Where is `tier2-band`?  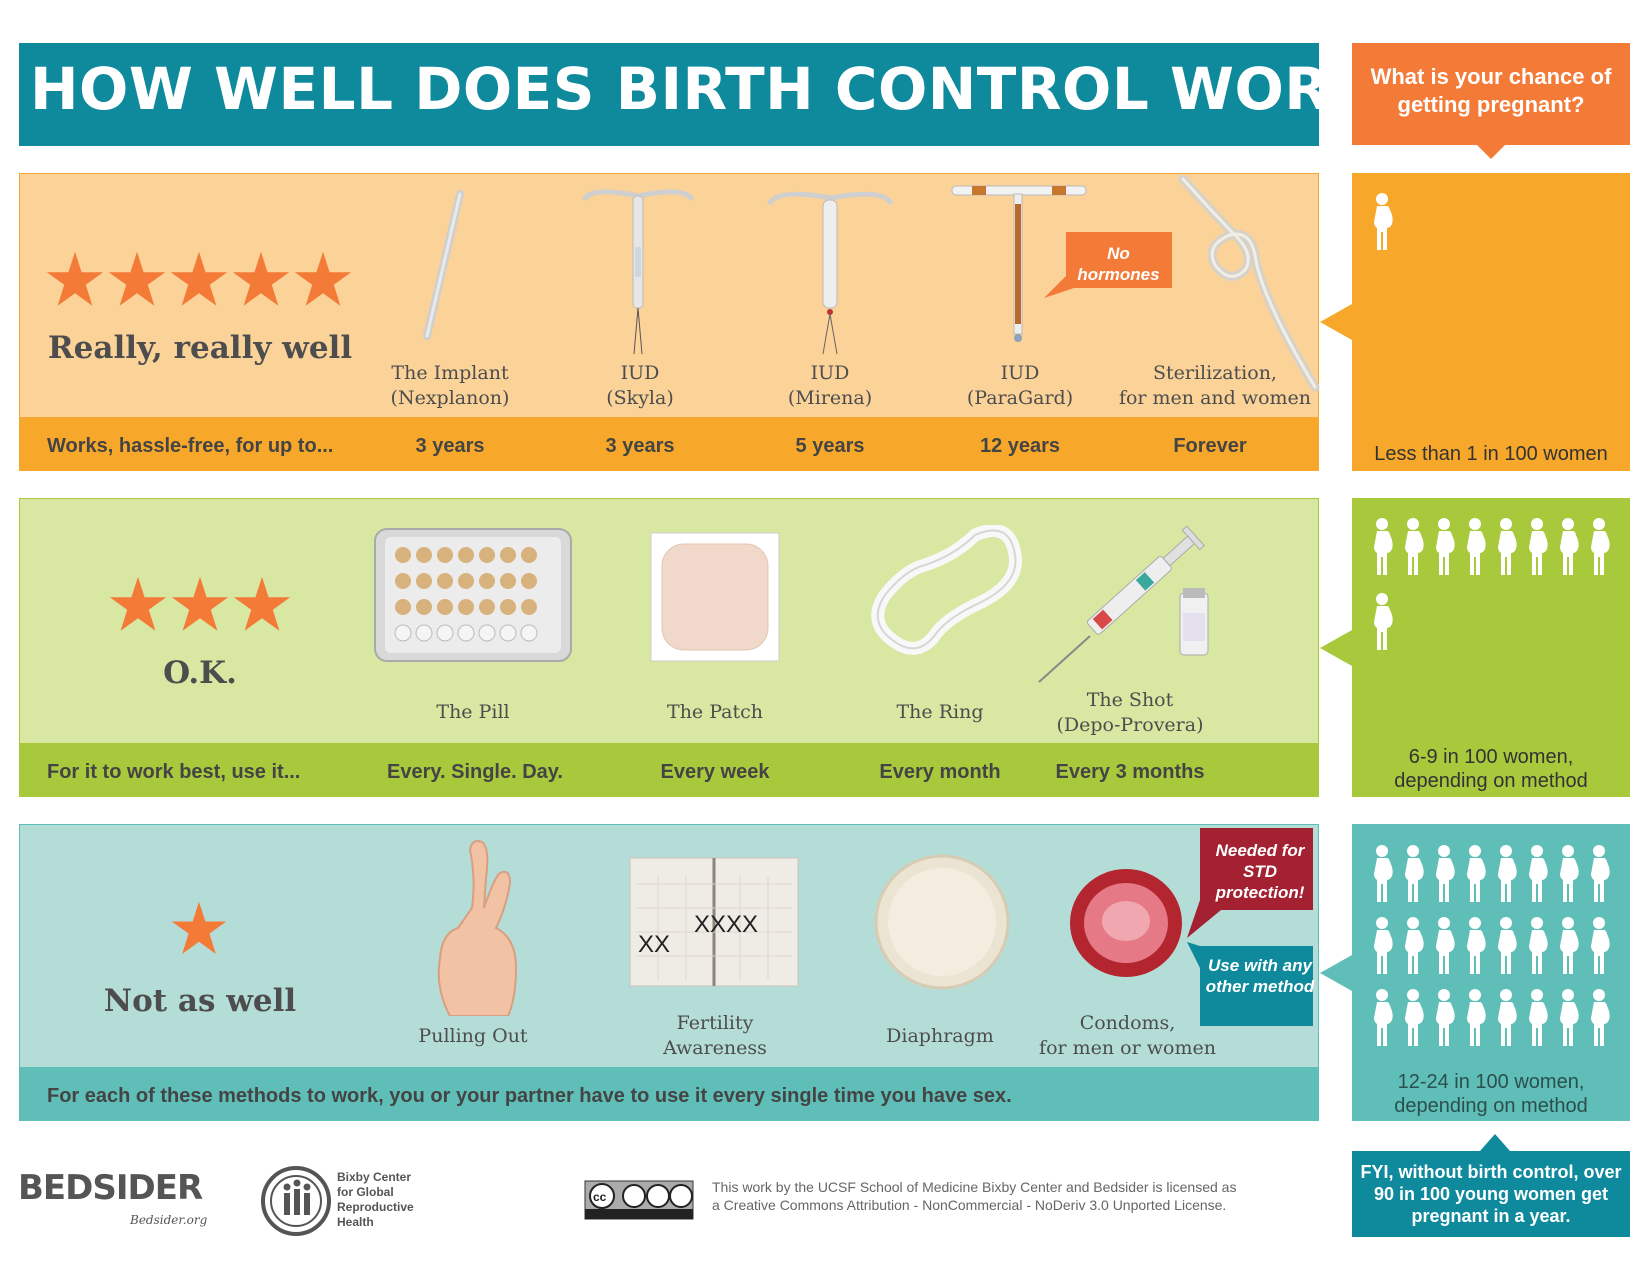 tier2-band is located at coordinates (669, 770).